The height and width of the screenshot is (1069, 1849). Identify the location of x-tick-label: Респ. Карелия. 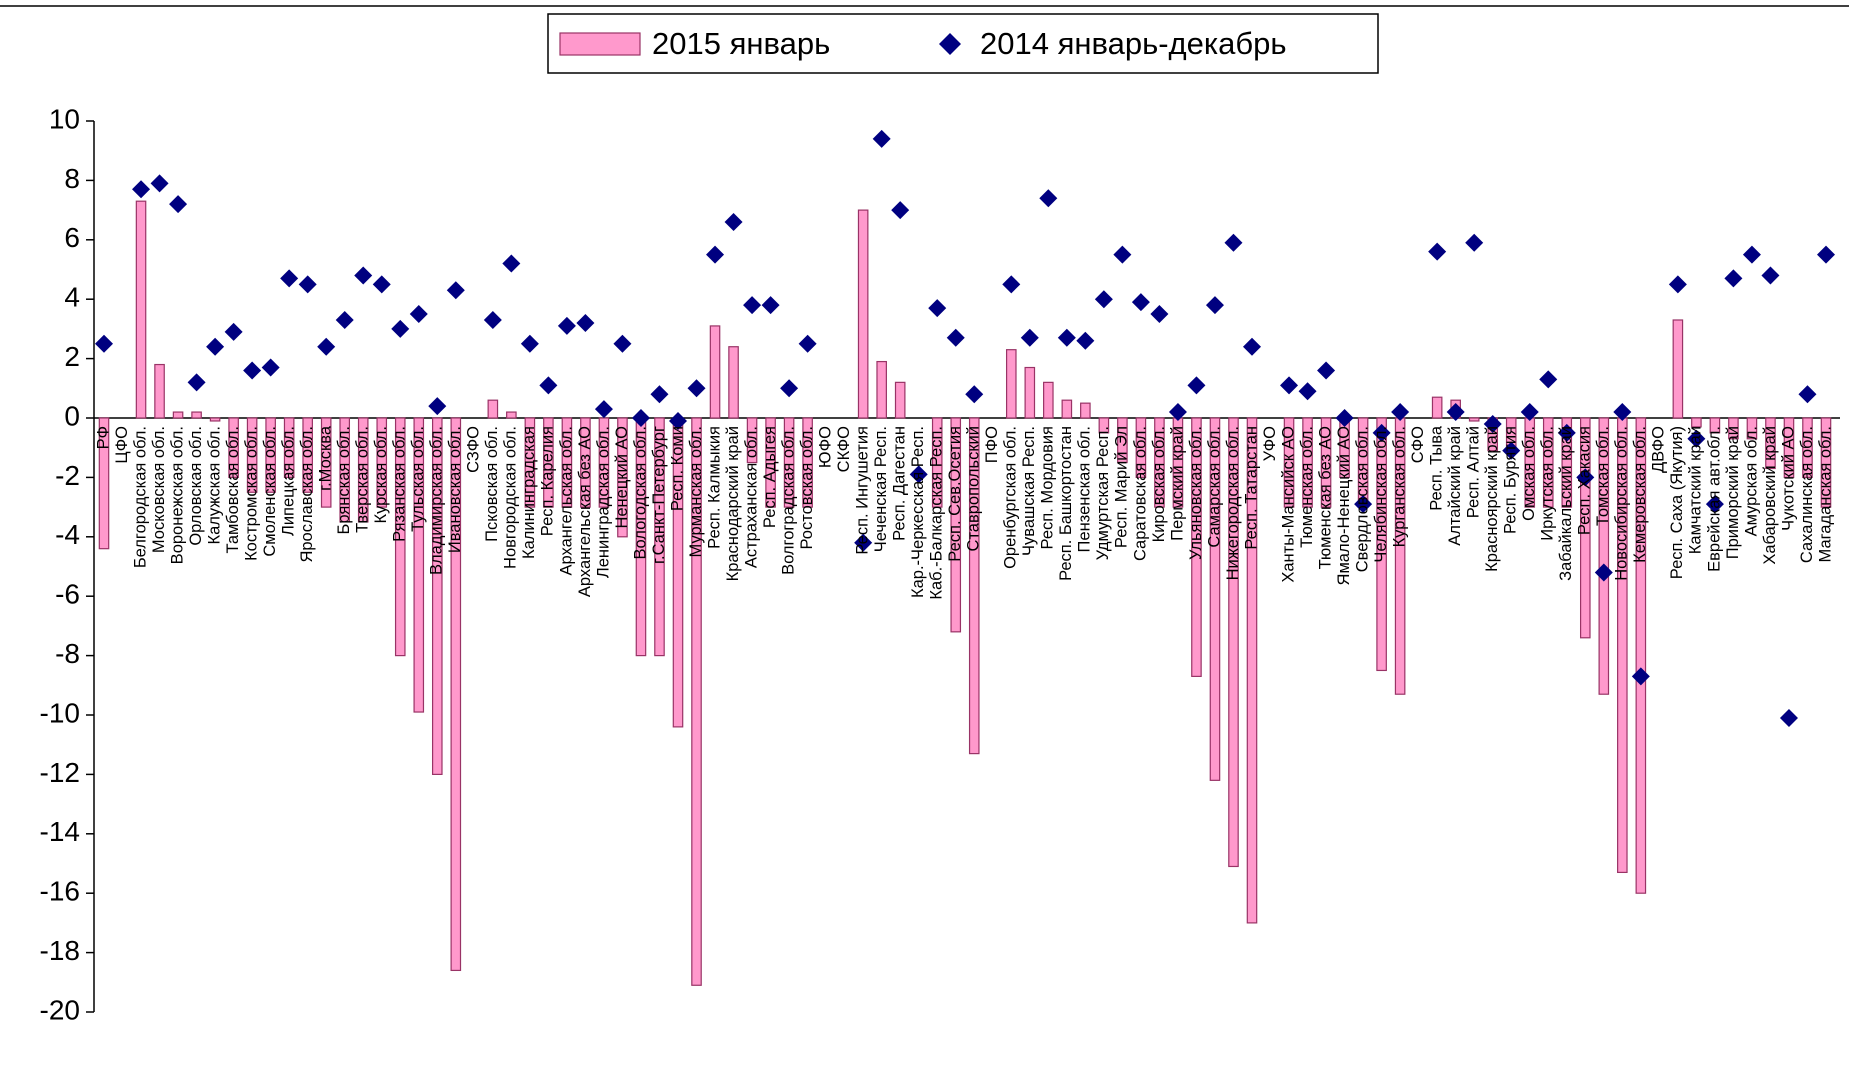
(548, 481).